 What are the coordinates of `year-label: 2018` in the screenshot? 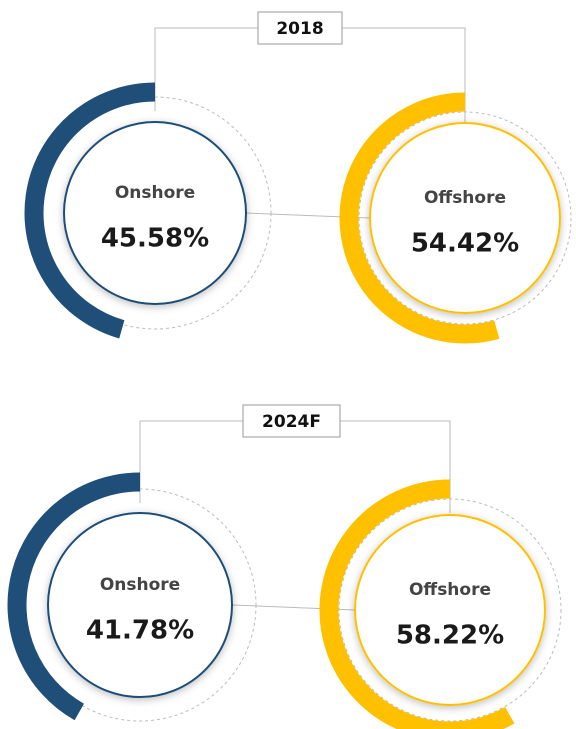 It's located at (299, 29).